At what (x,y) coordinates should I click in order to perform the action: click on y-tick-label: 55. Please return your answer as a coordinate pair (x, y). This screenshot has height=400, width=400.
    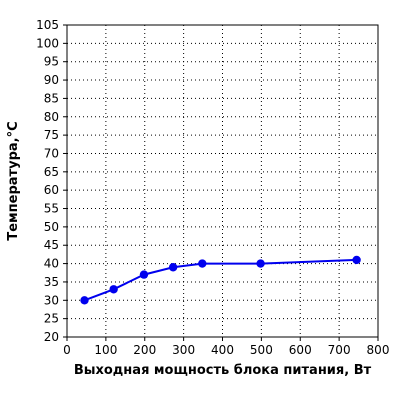
    Looking at the image, I should click on (51, 209).